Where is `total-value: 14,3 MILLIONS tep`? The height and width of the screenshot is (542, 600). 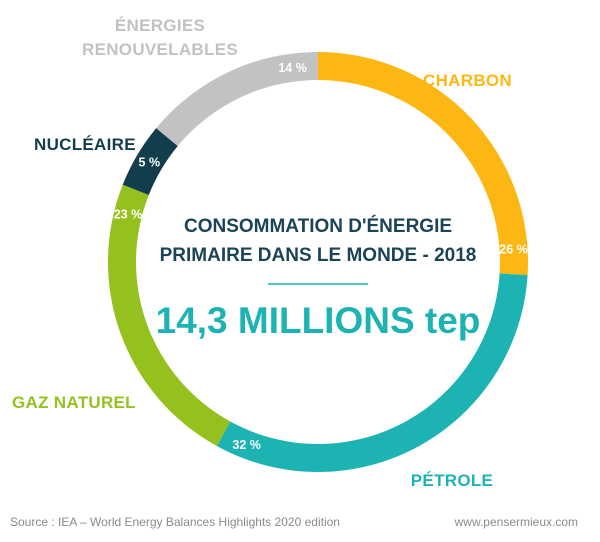
total-value: 14,3 MILLIONS tep is located at coordinates (318, 320).